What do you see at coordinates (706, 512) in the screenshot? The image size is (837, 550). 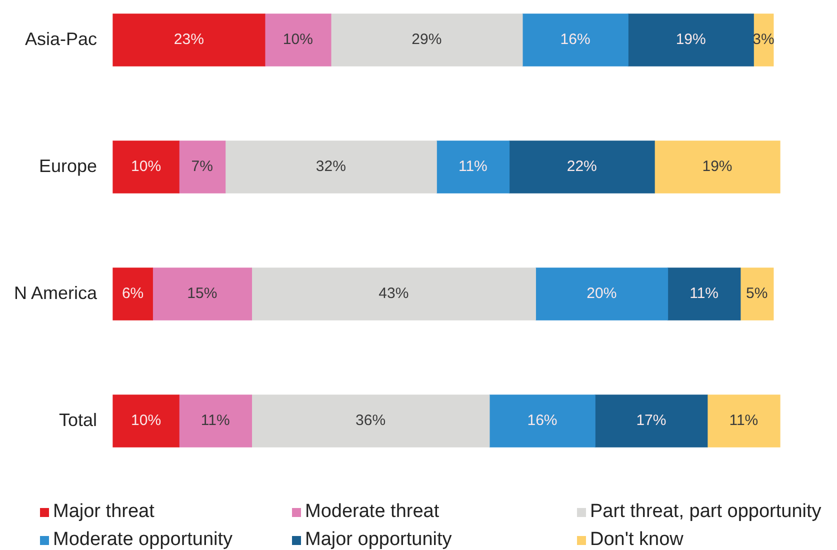 I see `legend-label: Part threat, part opportunity` at bounding box center [706, 512].